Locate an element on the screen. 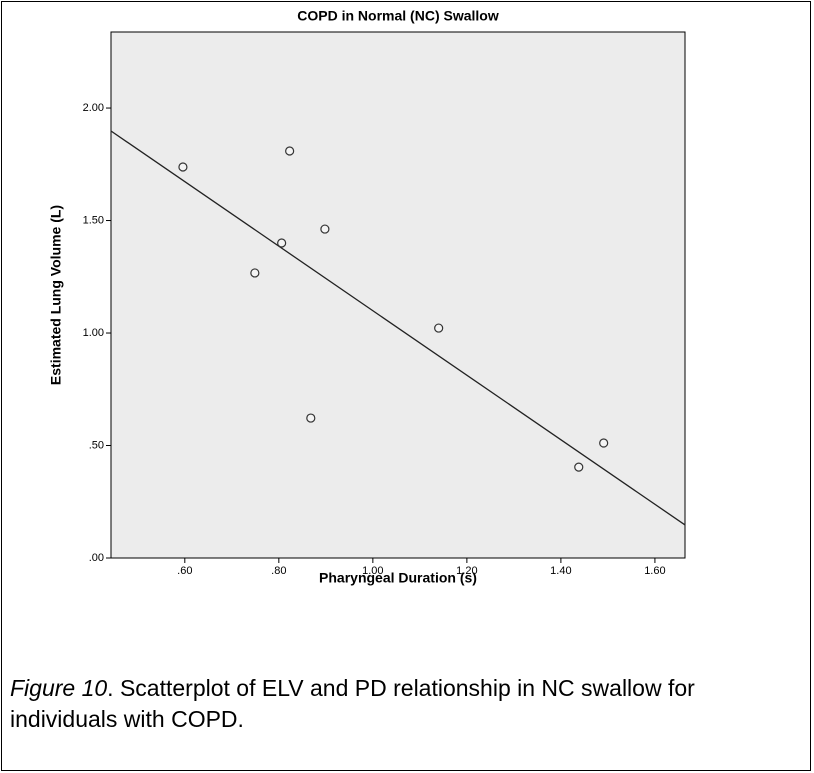 The height and width of the screenshot is (773, 814). y-axis-label: Estimated Lung Volume (L) is located at coordinates (56, 295).